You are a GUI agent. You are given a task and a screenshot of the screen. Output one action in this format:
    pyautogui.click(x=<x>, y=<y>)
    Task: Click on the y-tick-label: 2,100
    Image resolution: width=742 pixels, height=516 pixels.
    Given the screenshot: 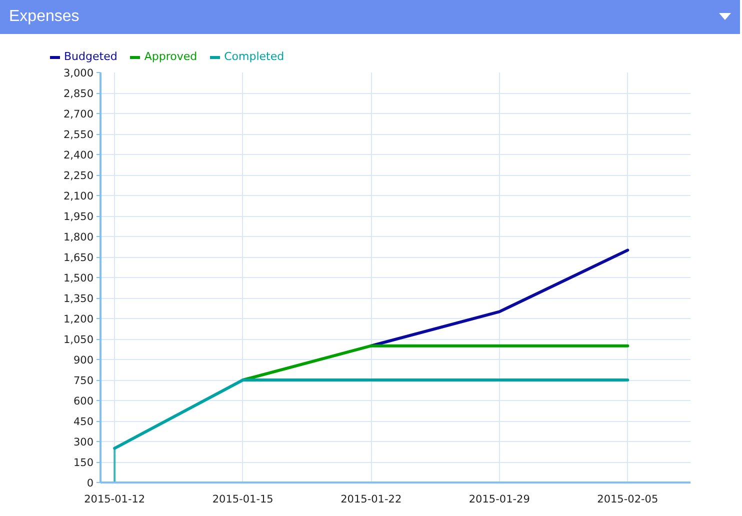 What is the action you would take?
    pyautogui.click(x=78, y=196)
    